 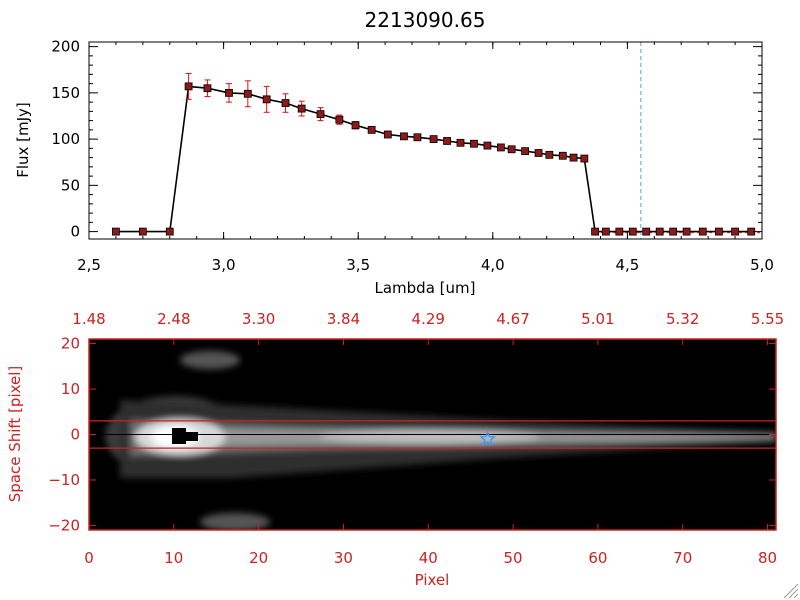 What do you see at coordinates (15, 434) in the screenshot?
I see `space-shift-axis-label: Space Shift [pixel]` at bounding box center [15, 434].